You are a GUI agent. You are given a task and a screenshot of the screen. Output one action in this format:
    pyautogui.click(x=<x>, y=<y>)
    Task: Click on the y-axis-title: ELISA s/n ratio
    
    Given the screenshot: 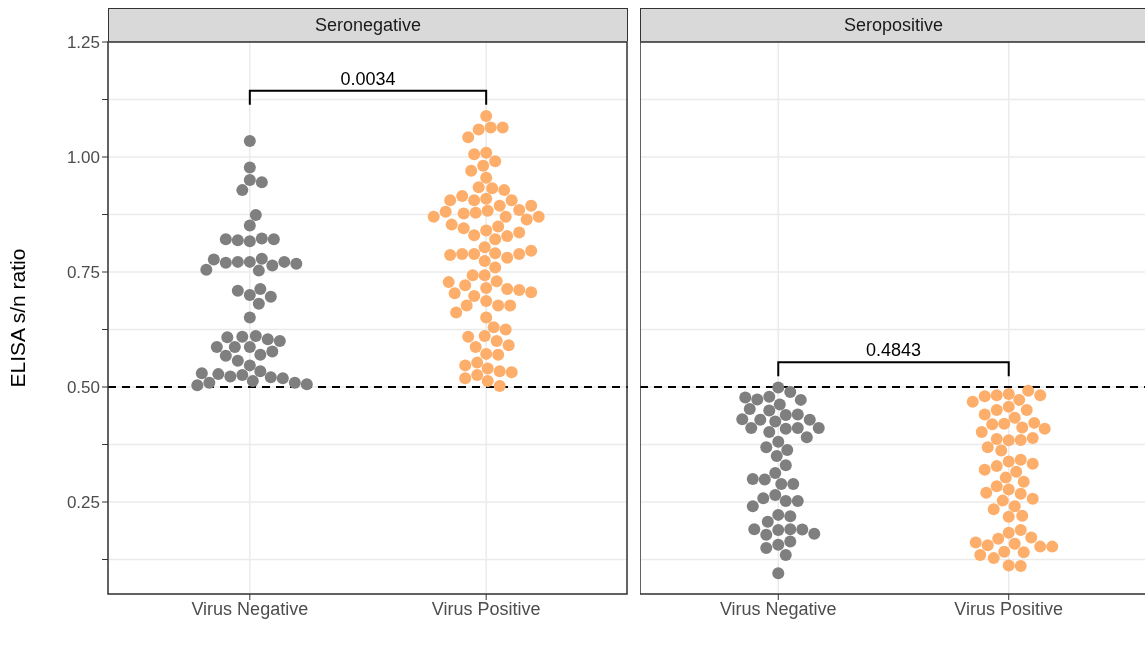 What is the action you would take?
    pyautogui.click(x=18, y=318)
    